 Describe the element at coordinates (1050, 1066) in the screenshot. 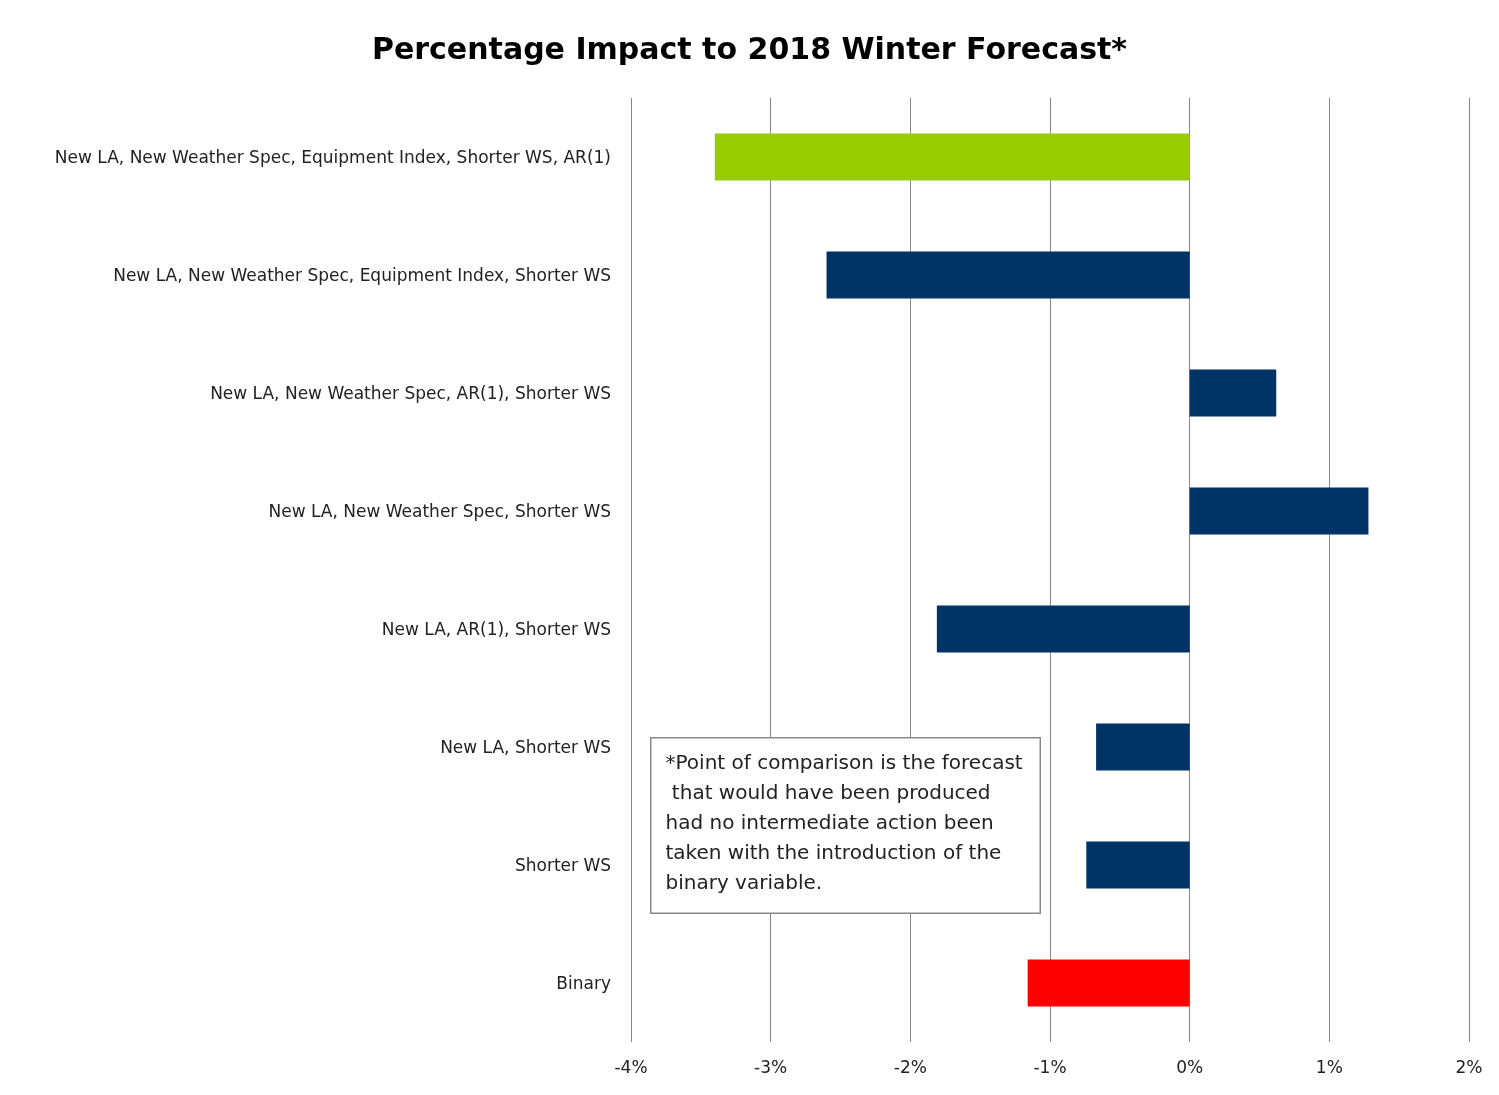

I see `x-tick-label: -1%` at that location.